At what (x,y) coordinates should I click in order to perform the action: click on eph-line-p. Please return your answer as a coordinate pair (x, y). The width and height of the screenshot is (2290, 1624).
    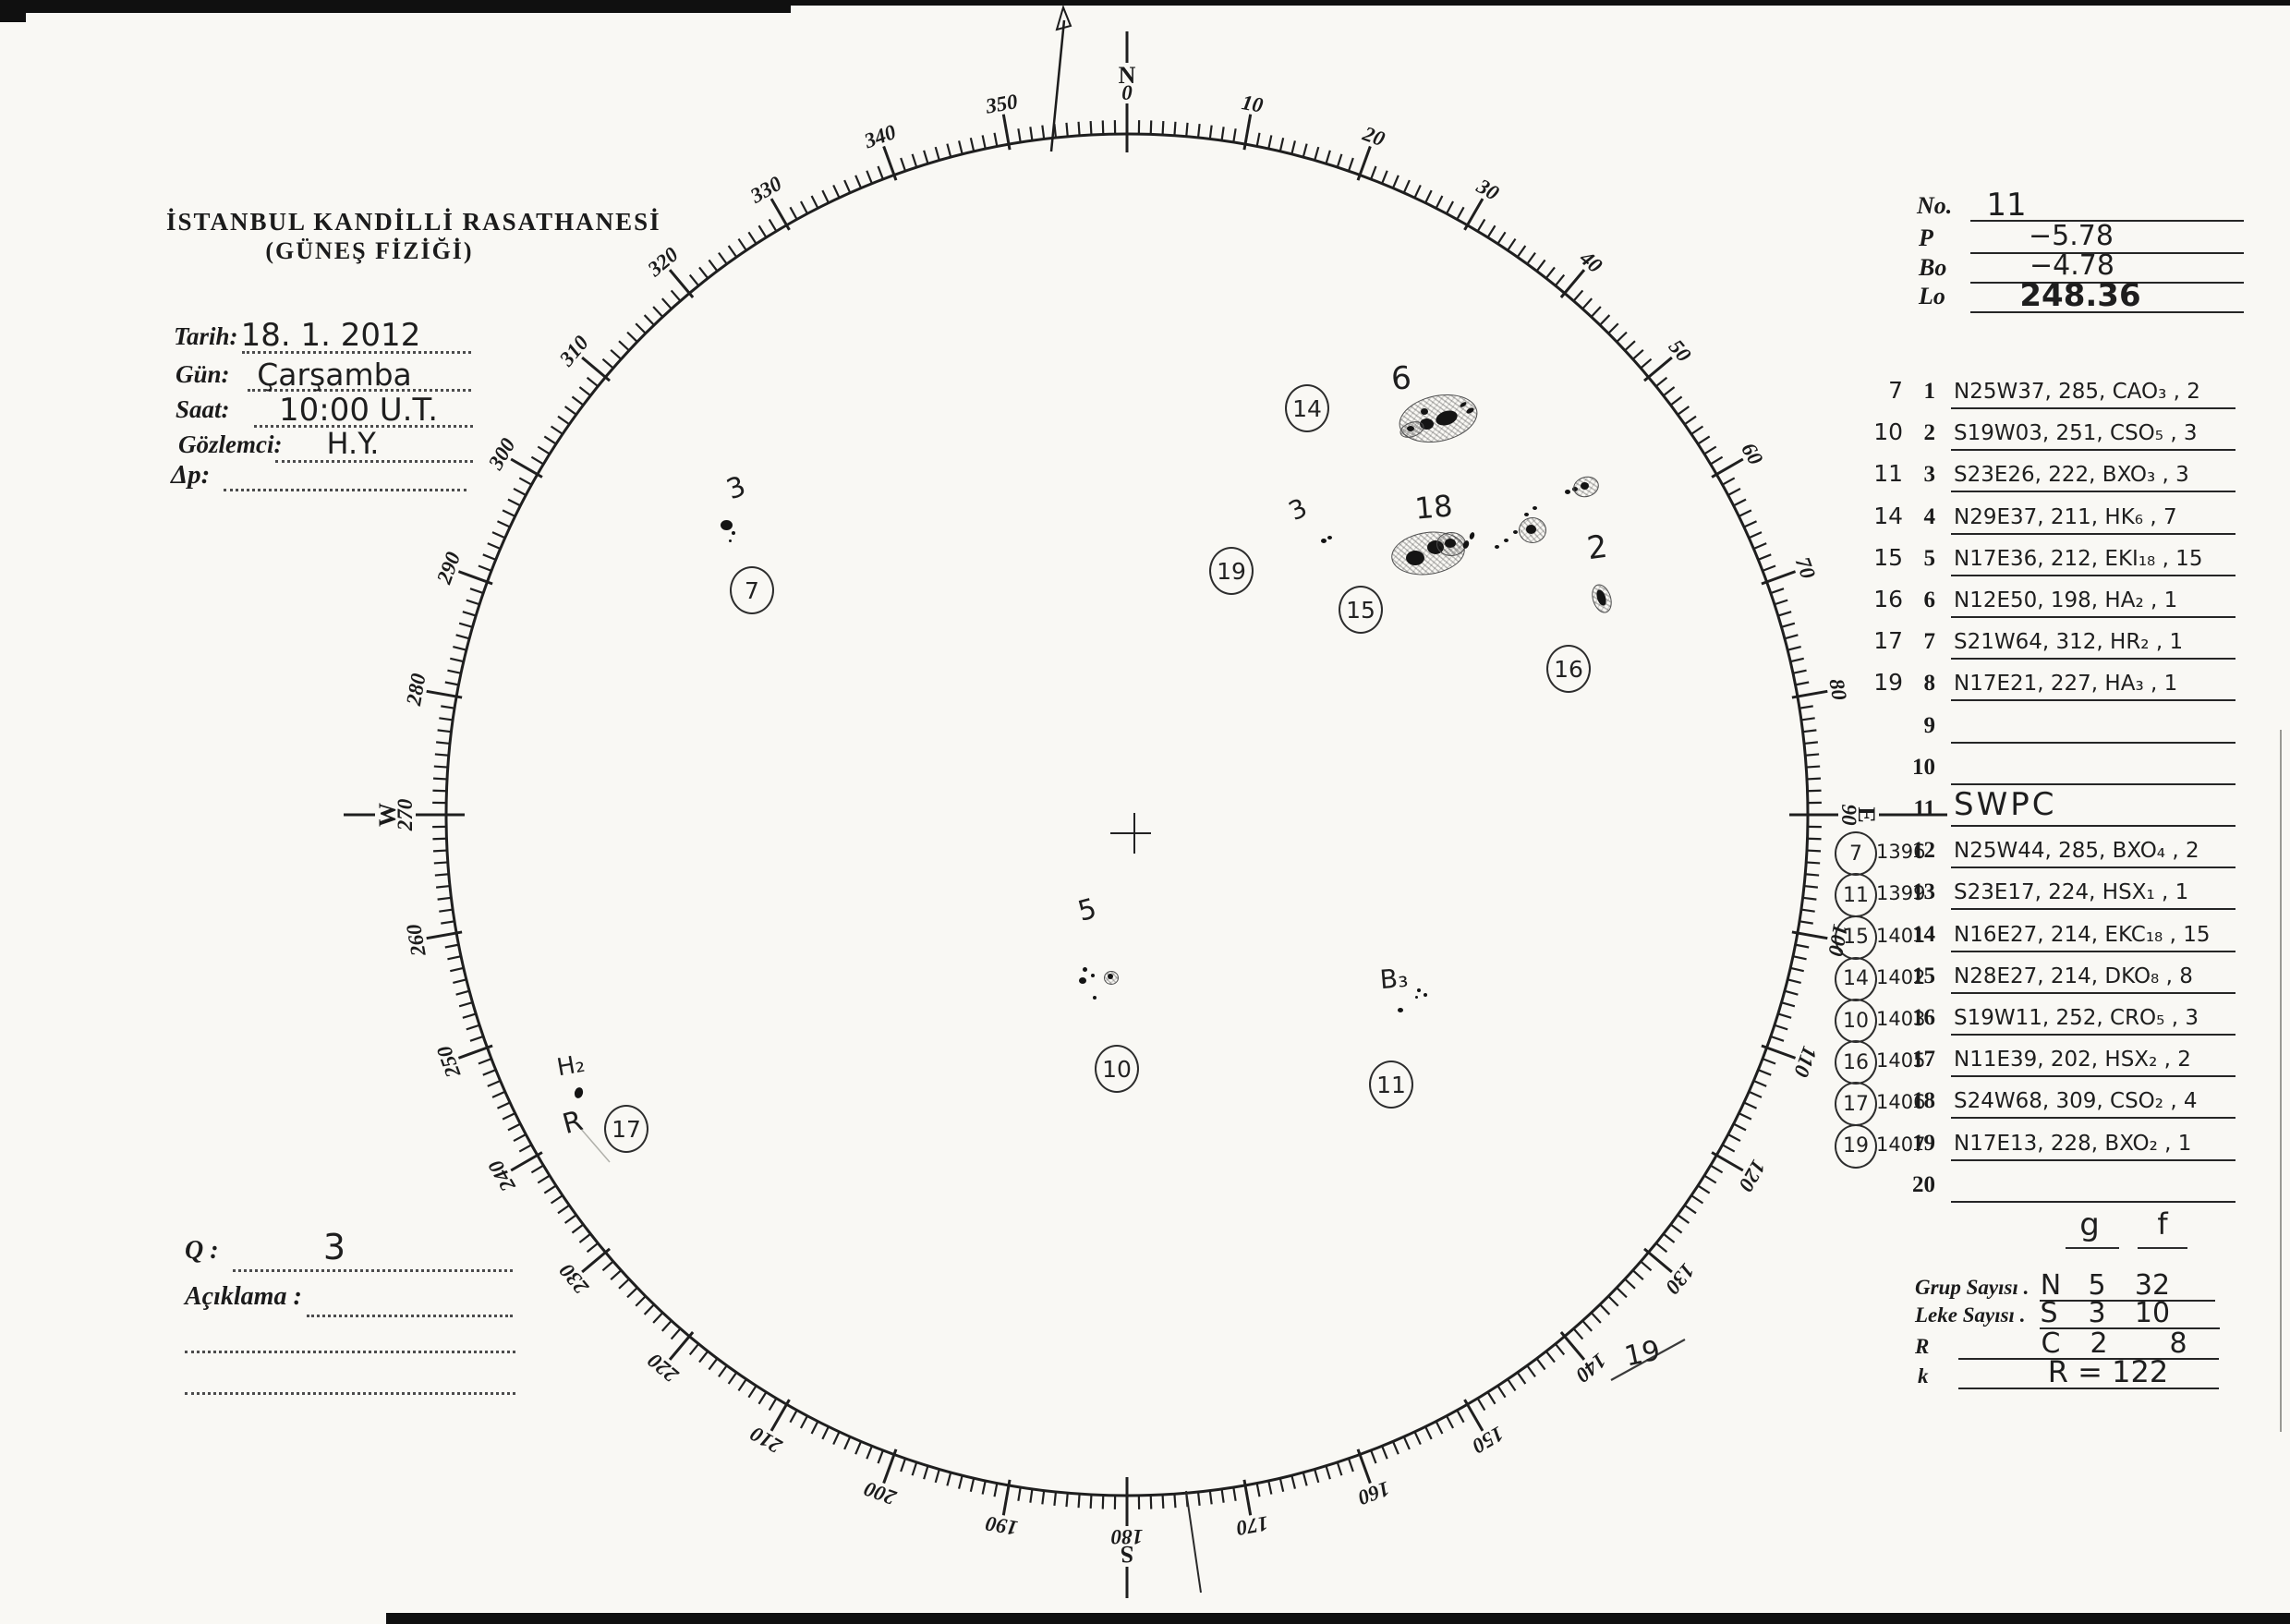
    Looking at the image, I should click on (2107, 253).